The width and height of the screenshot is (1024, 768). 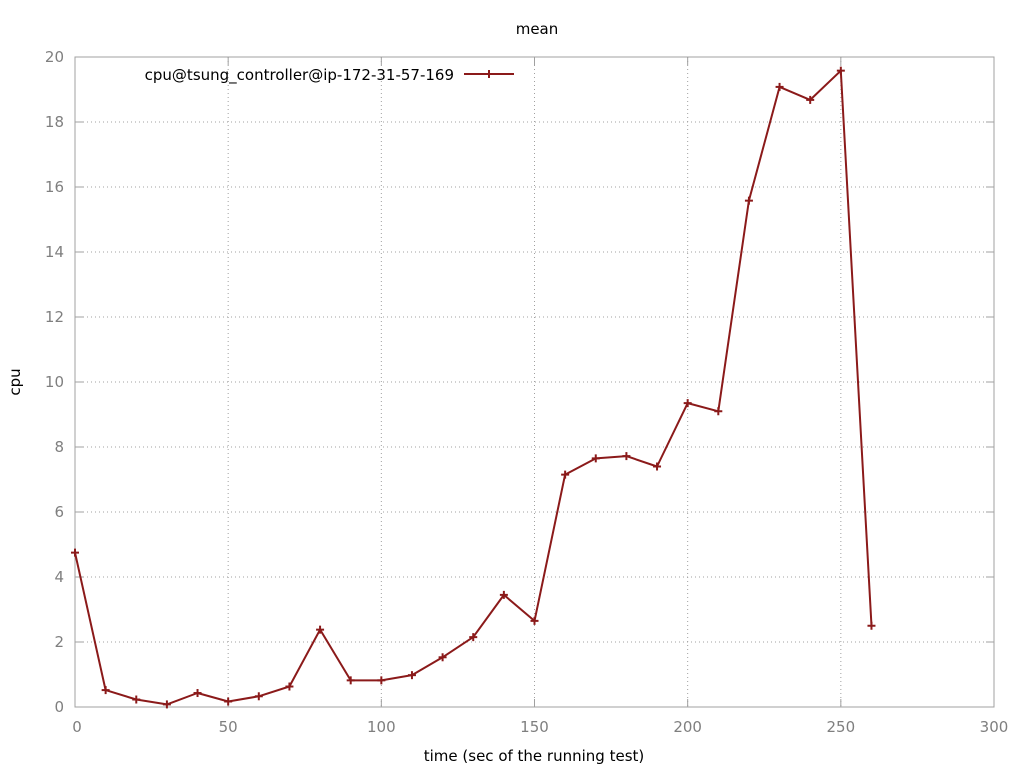 What do you see at coordinates (228, 727) in the screenshot?
I see `x-tick-label: 50` at bounding box center [228, 727].